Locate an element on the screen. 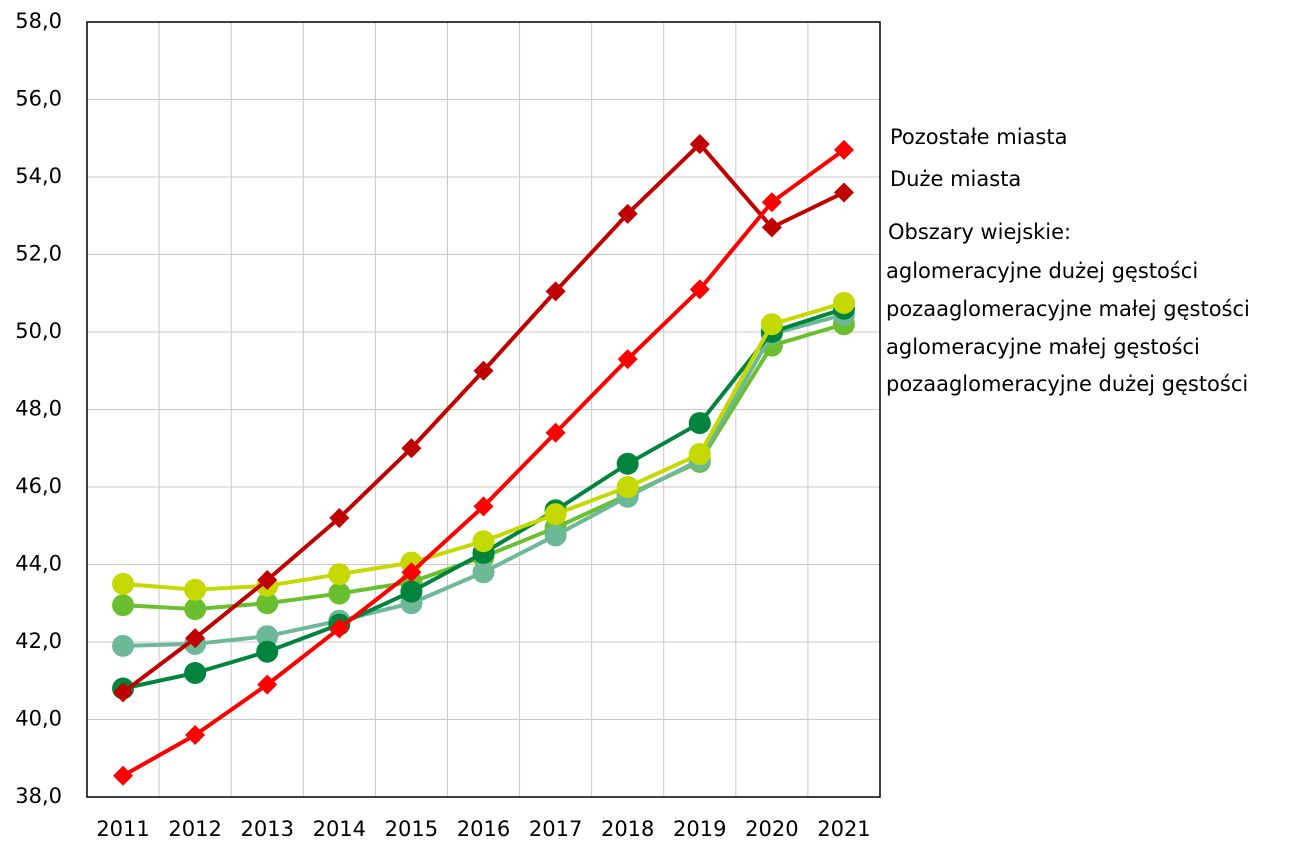  legend-heading: Obszary wiejskie: is located at coordinates (979, 232).